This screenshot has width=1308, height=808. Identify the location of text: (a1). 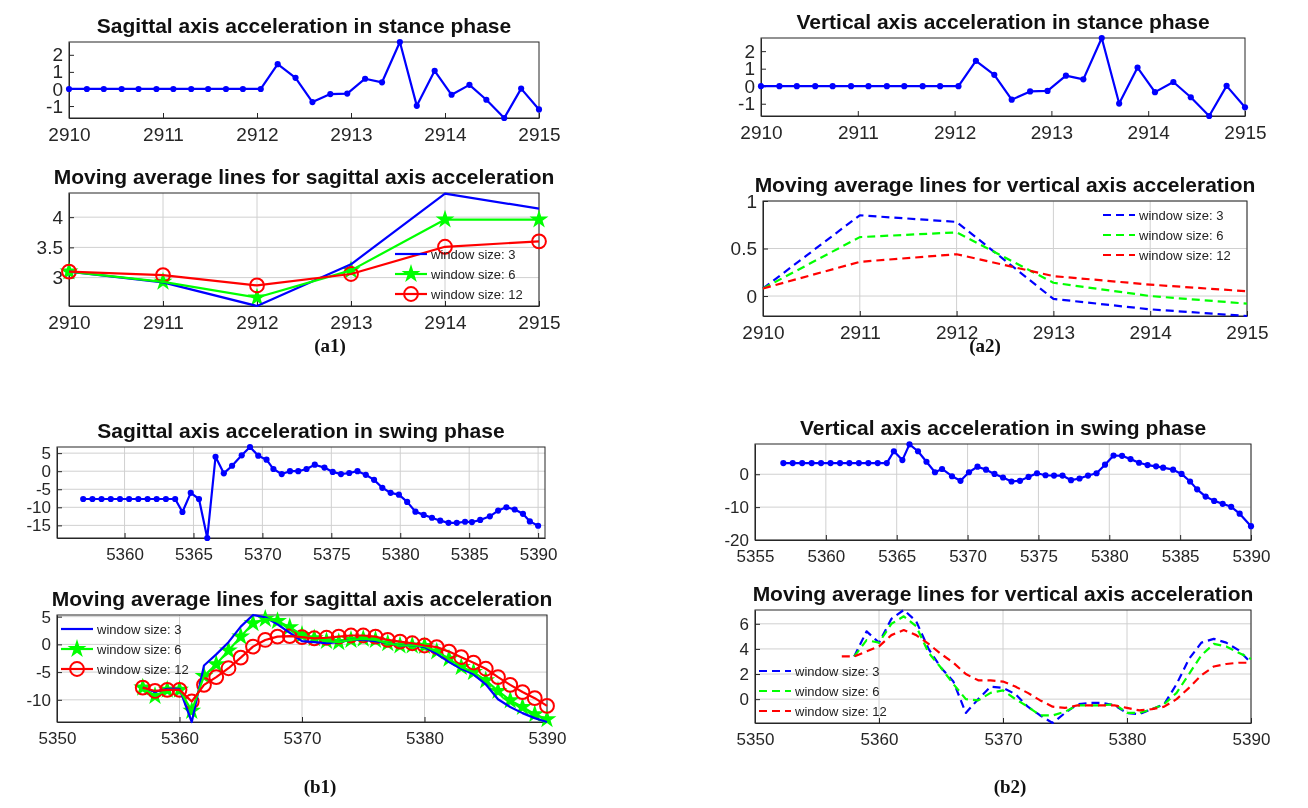
(330, 346).